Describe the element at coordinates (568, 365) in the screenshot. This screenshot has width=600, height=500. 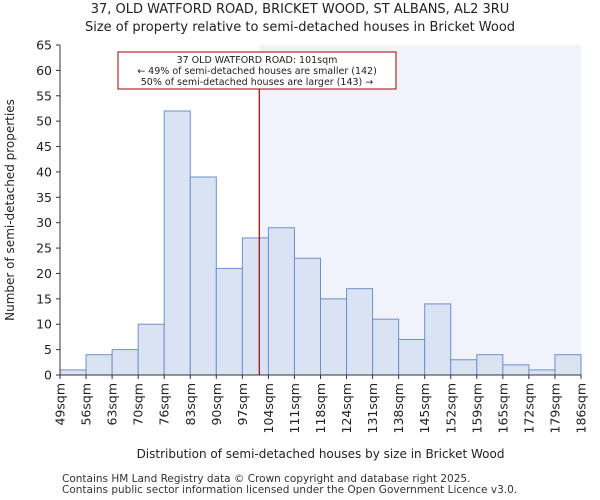
I see `bar-179sqm` at that location.